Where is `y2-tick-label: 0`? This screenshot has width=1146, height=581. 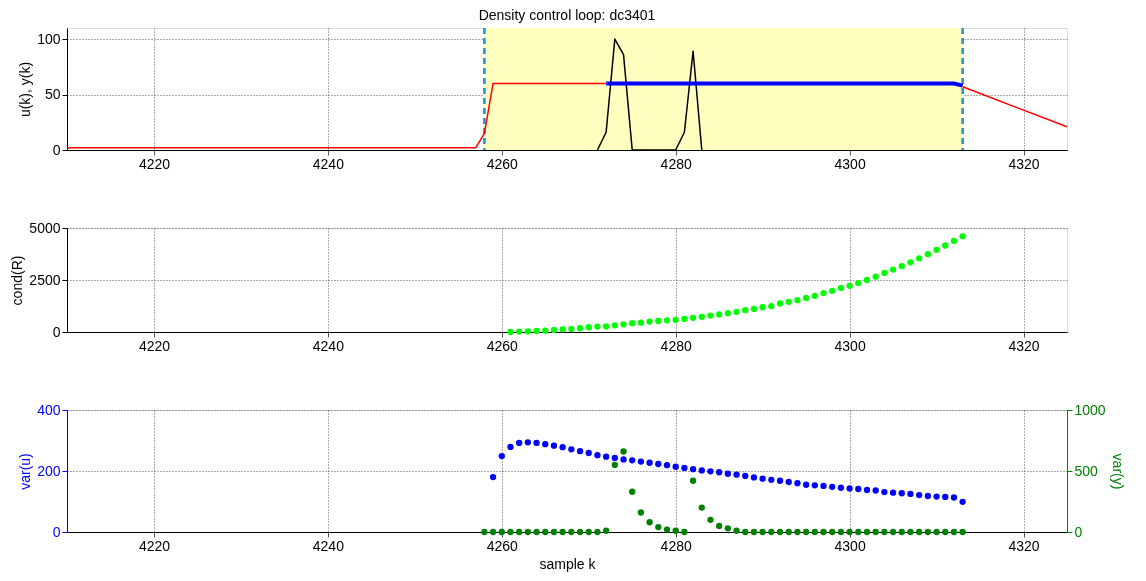 y2-tick-label: 0 is located at coordinates (1078, 531).